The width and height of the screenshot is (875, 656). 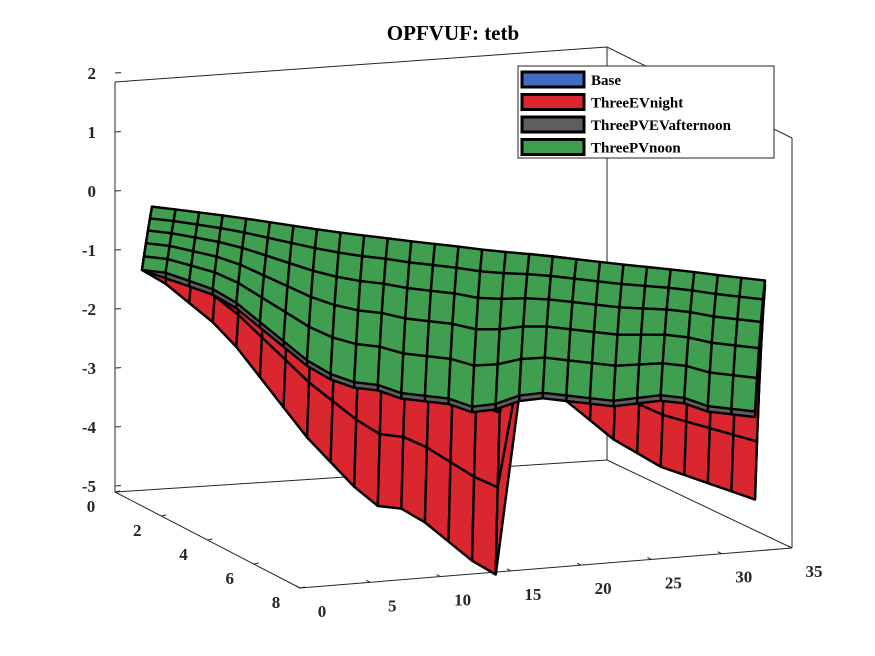 What do you see at coordinates (89, 309) in the screenshot?
I see `z-tick-label: -2` at bounding box center [89, 309].